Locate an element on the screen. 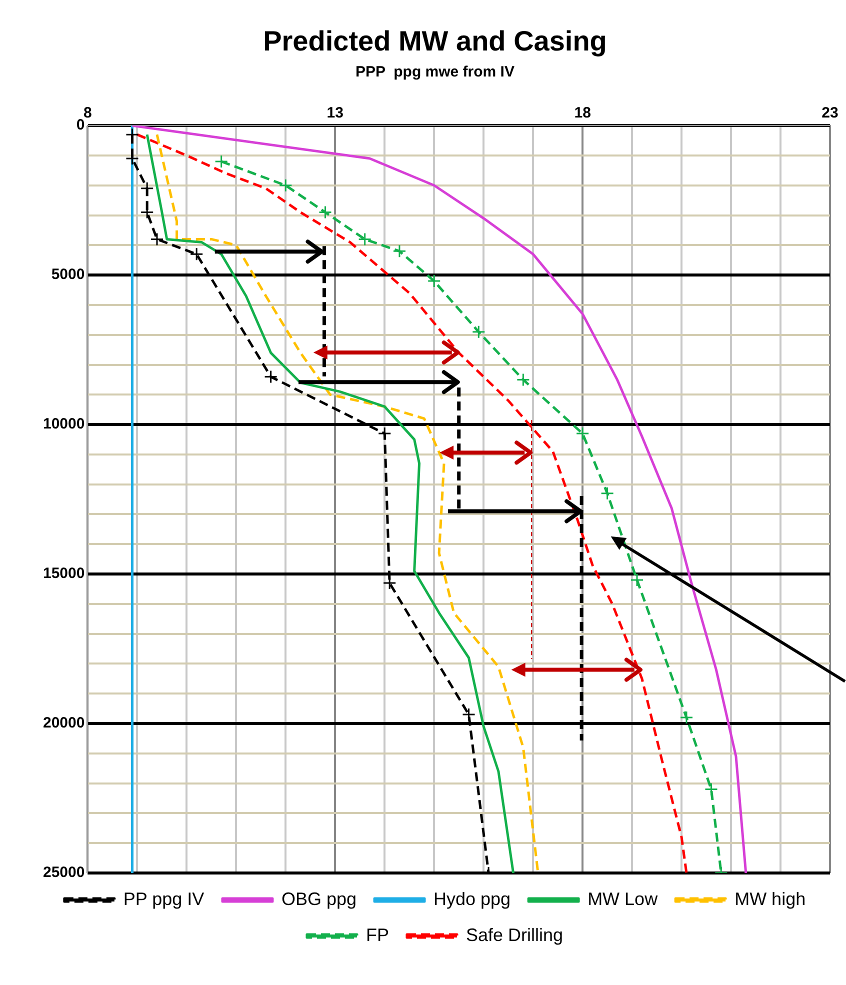 The width and height of the screenshot is (846, 985). legend-label: Hydo ppg is located at coordinates (472, 898).